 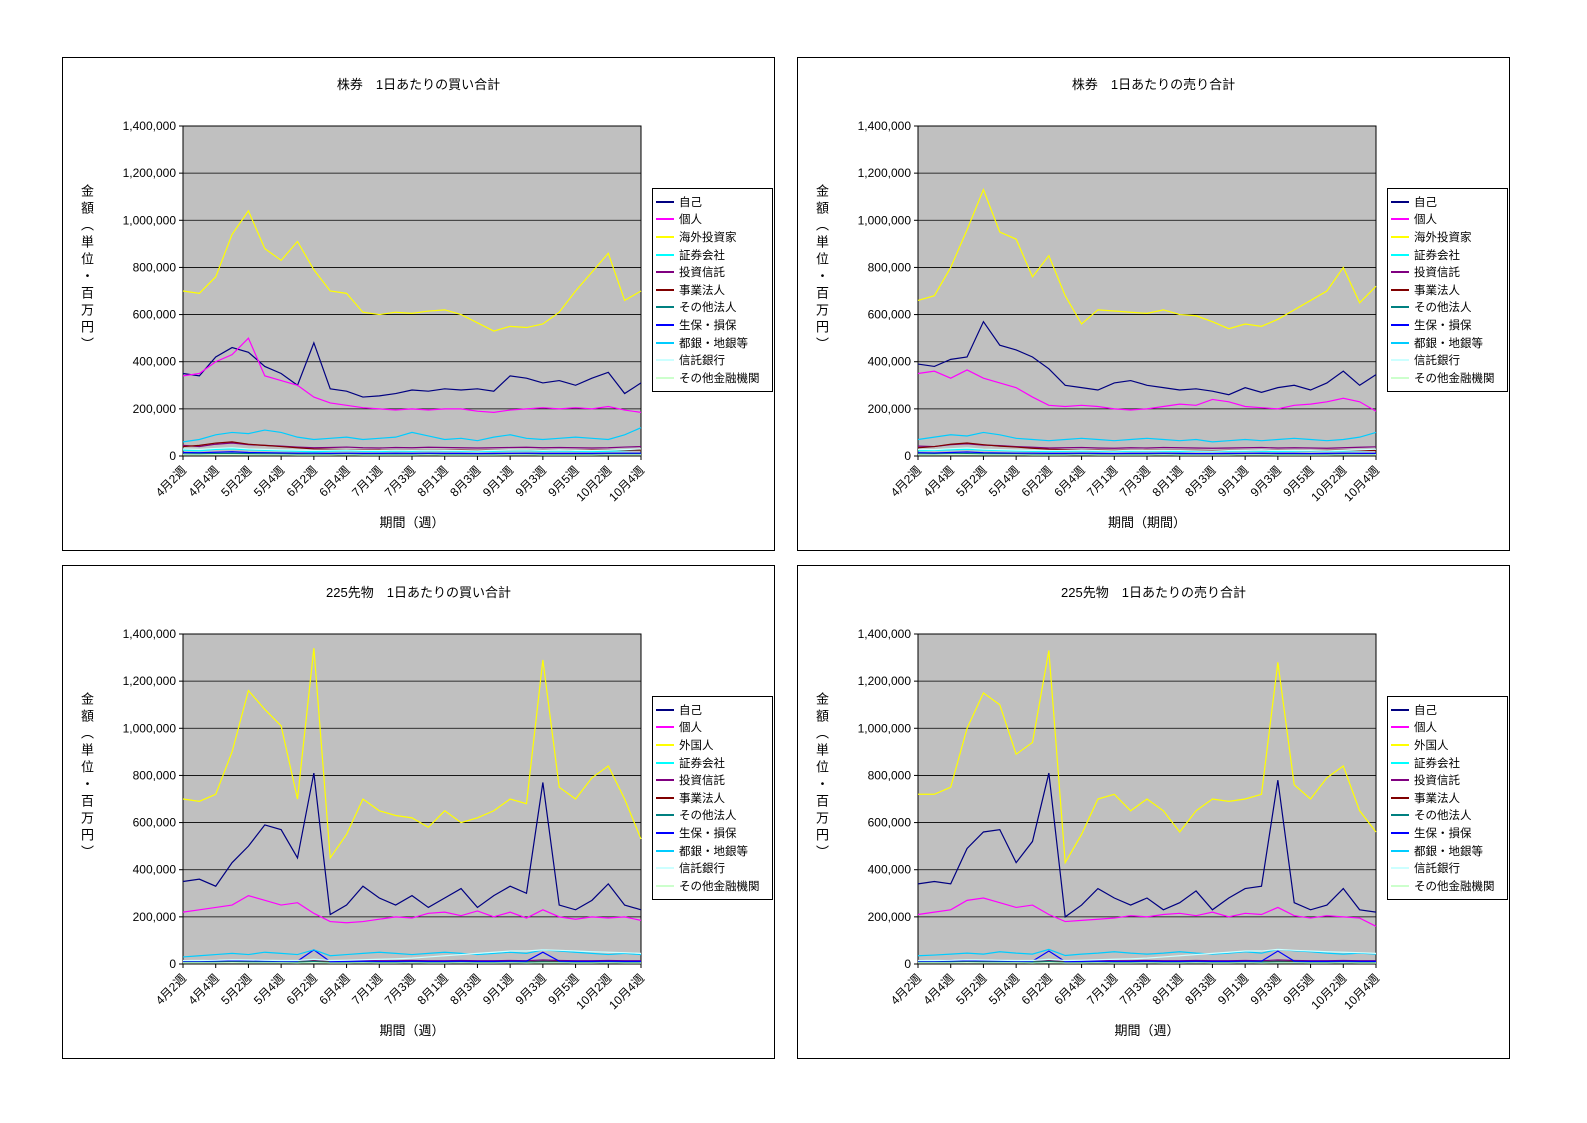 What do you see at coordinates (1448, 851) in the screenshot?
I see `legend-label: 都銀・地銀等` at bounding box center [1448, 851].